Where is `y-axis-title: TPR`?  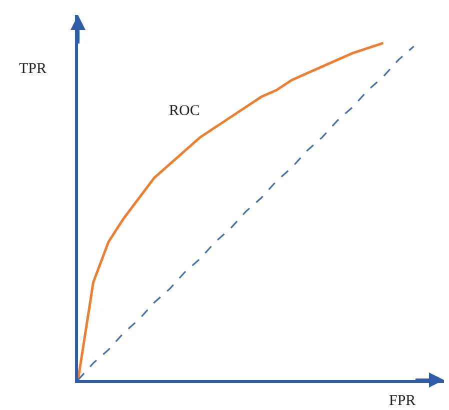 y-axis-title: TPR is located at coordinates (33, 69).